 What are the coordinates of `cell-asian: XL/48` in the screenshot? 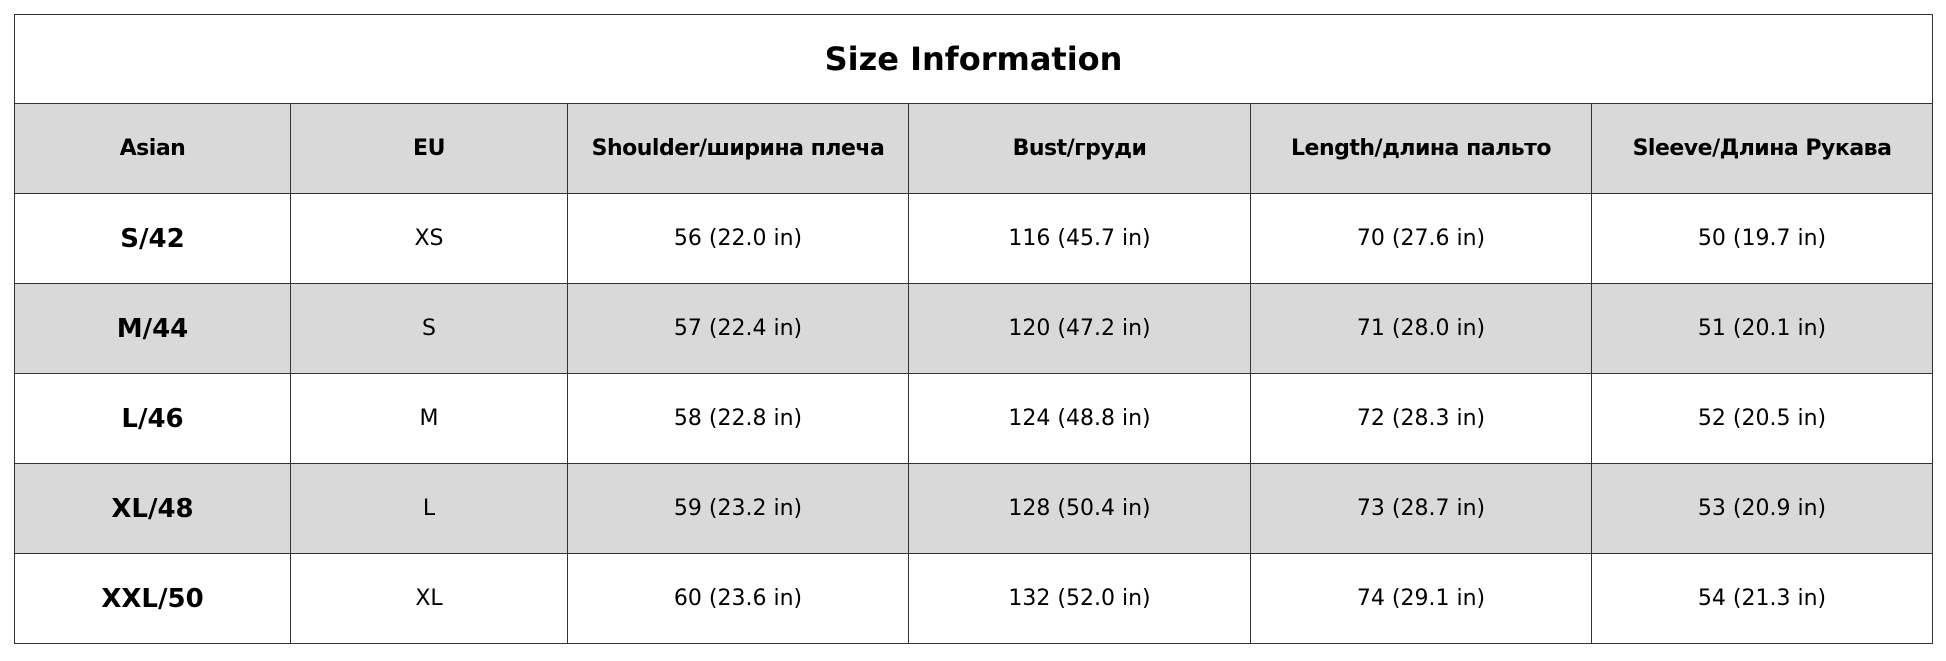 It's located at (152, 508).